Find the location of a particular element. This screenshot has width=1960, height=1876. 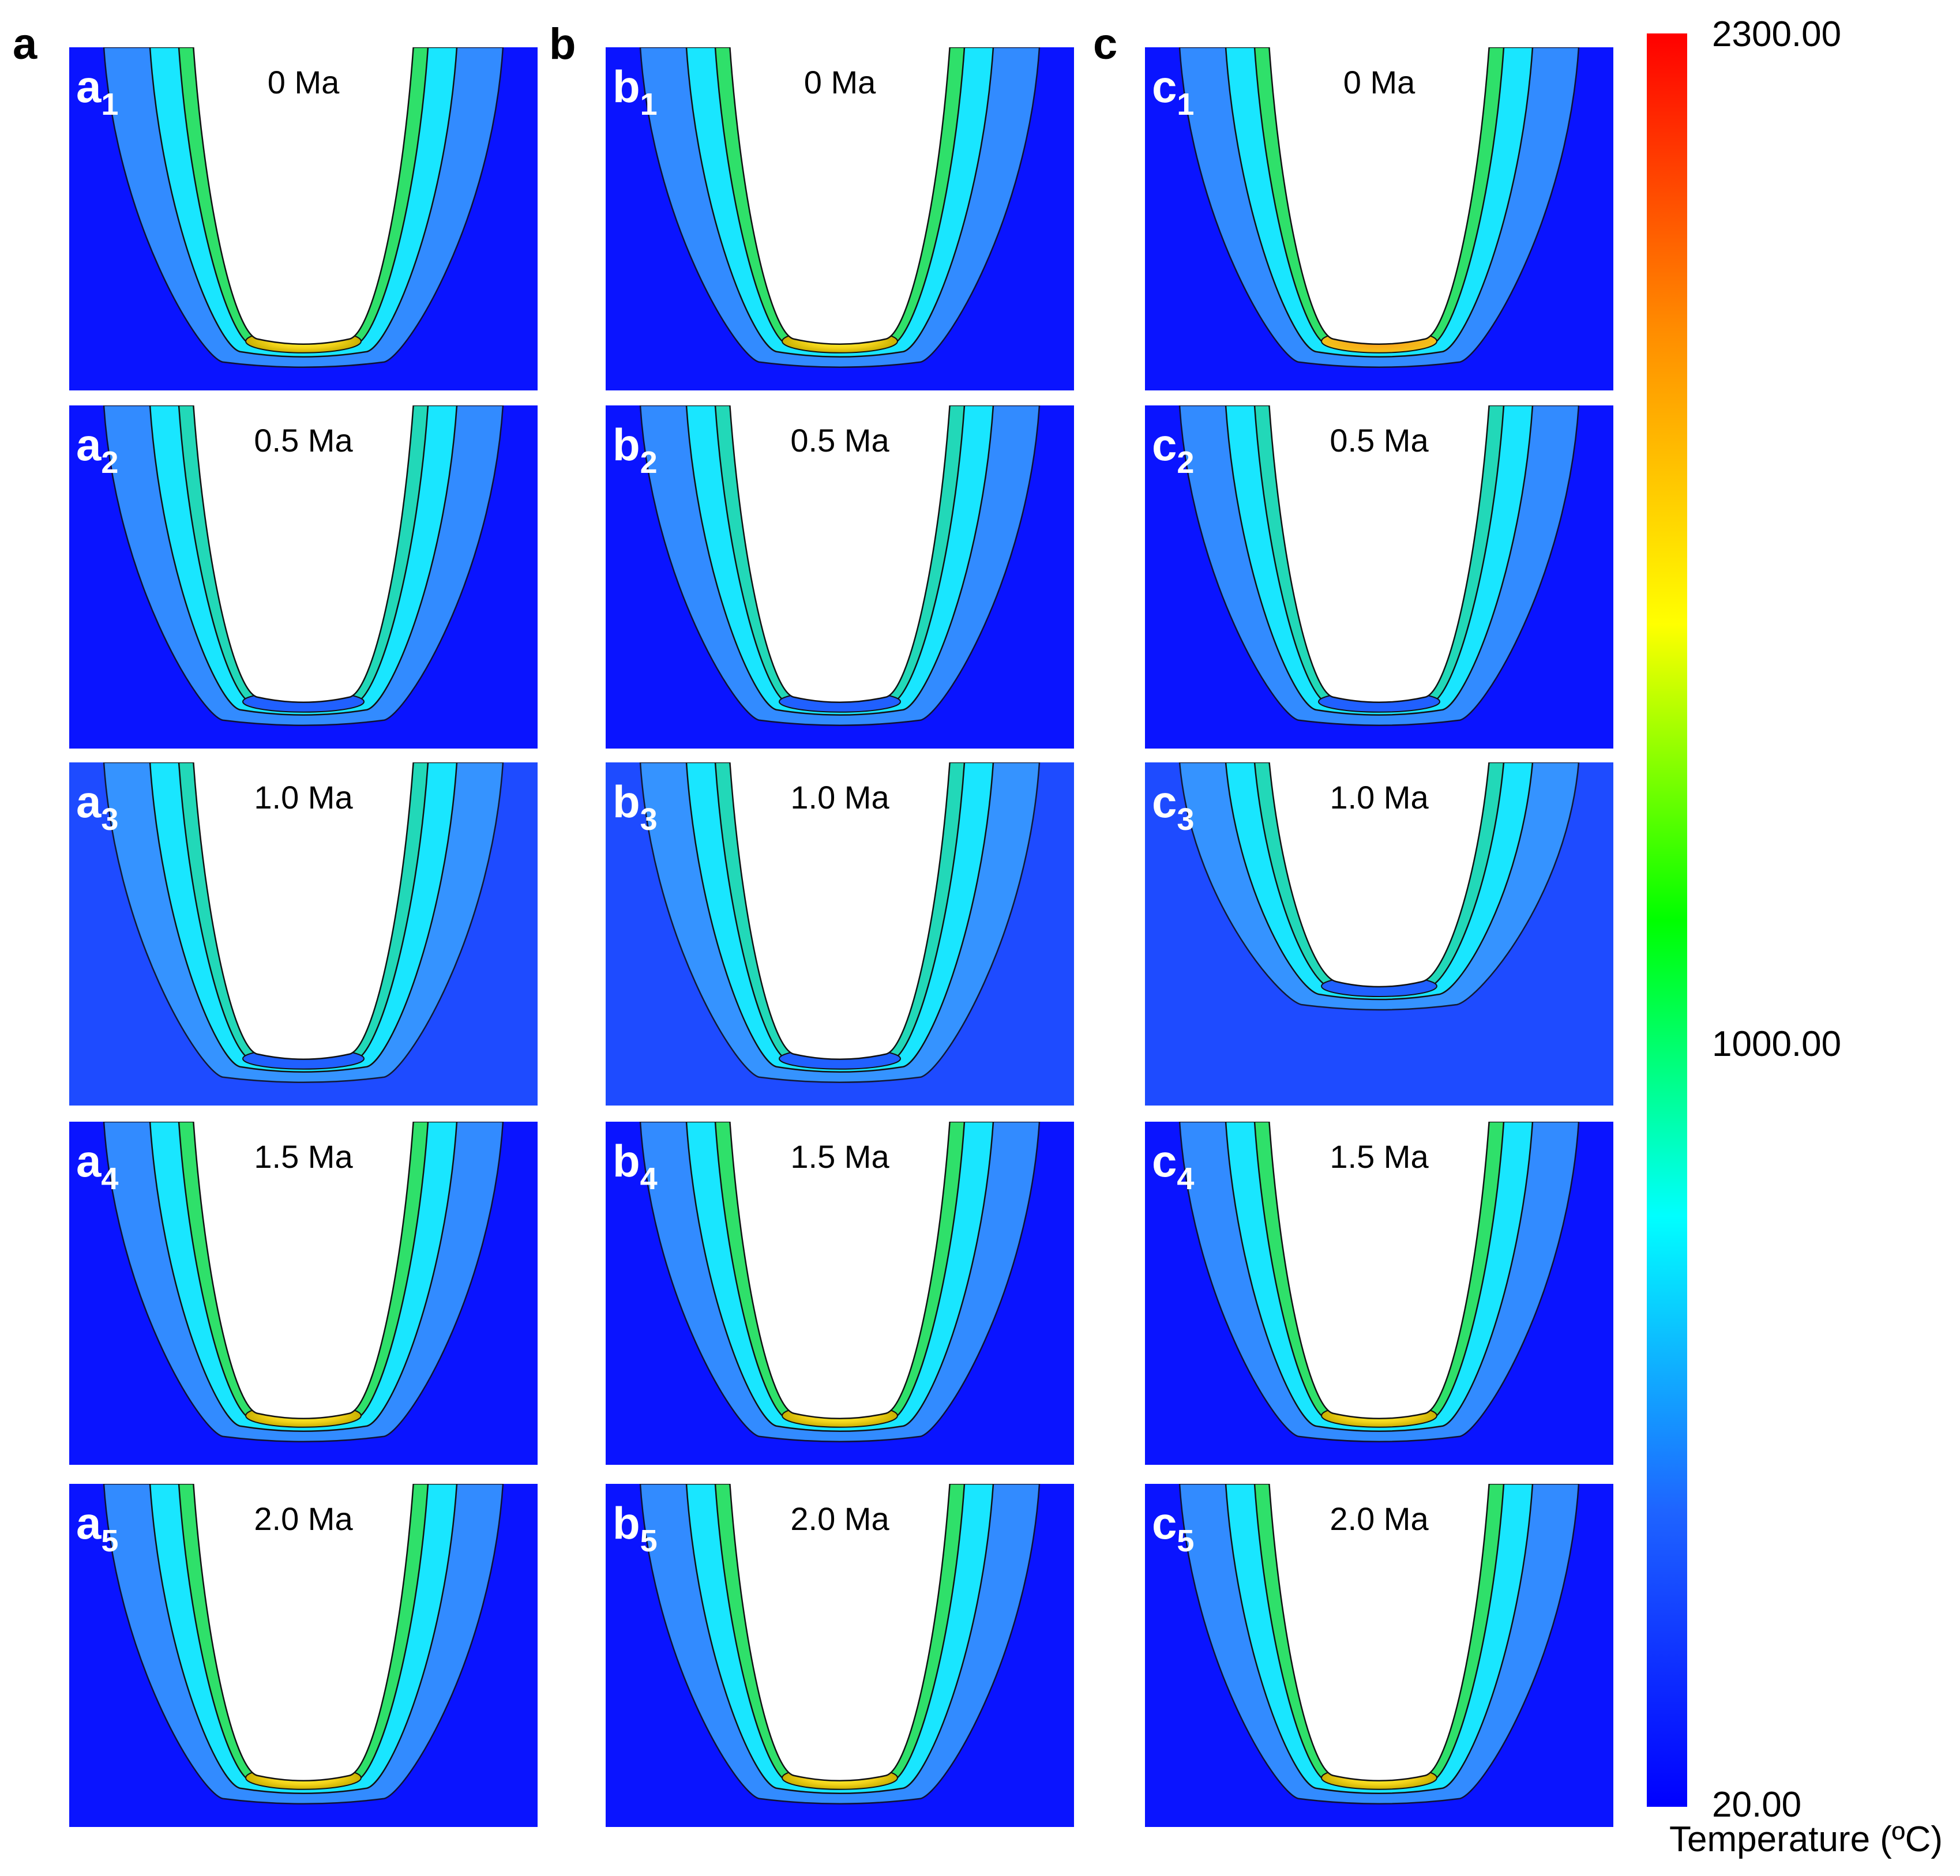

panel-b5: b5 2.0 Ma is located at coordinates (840, 1655).